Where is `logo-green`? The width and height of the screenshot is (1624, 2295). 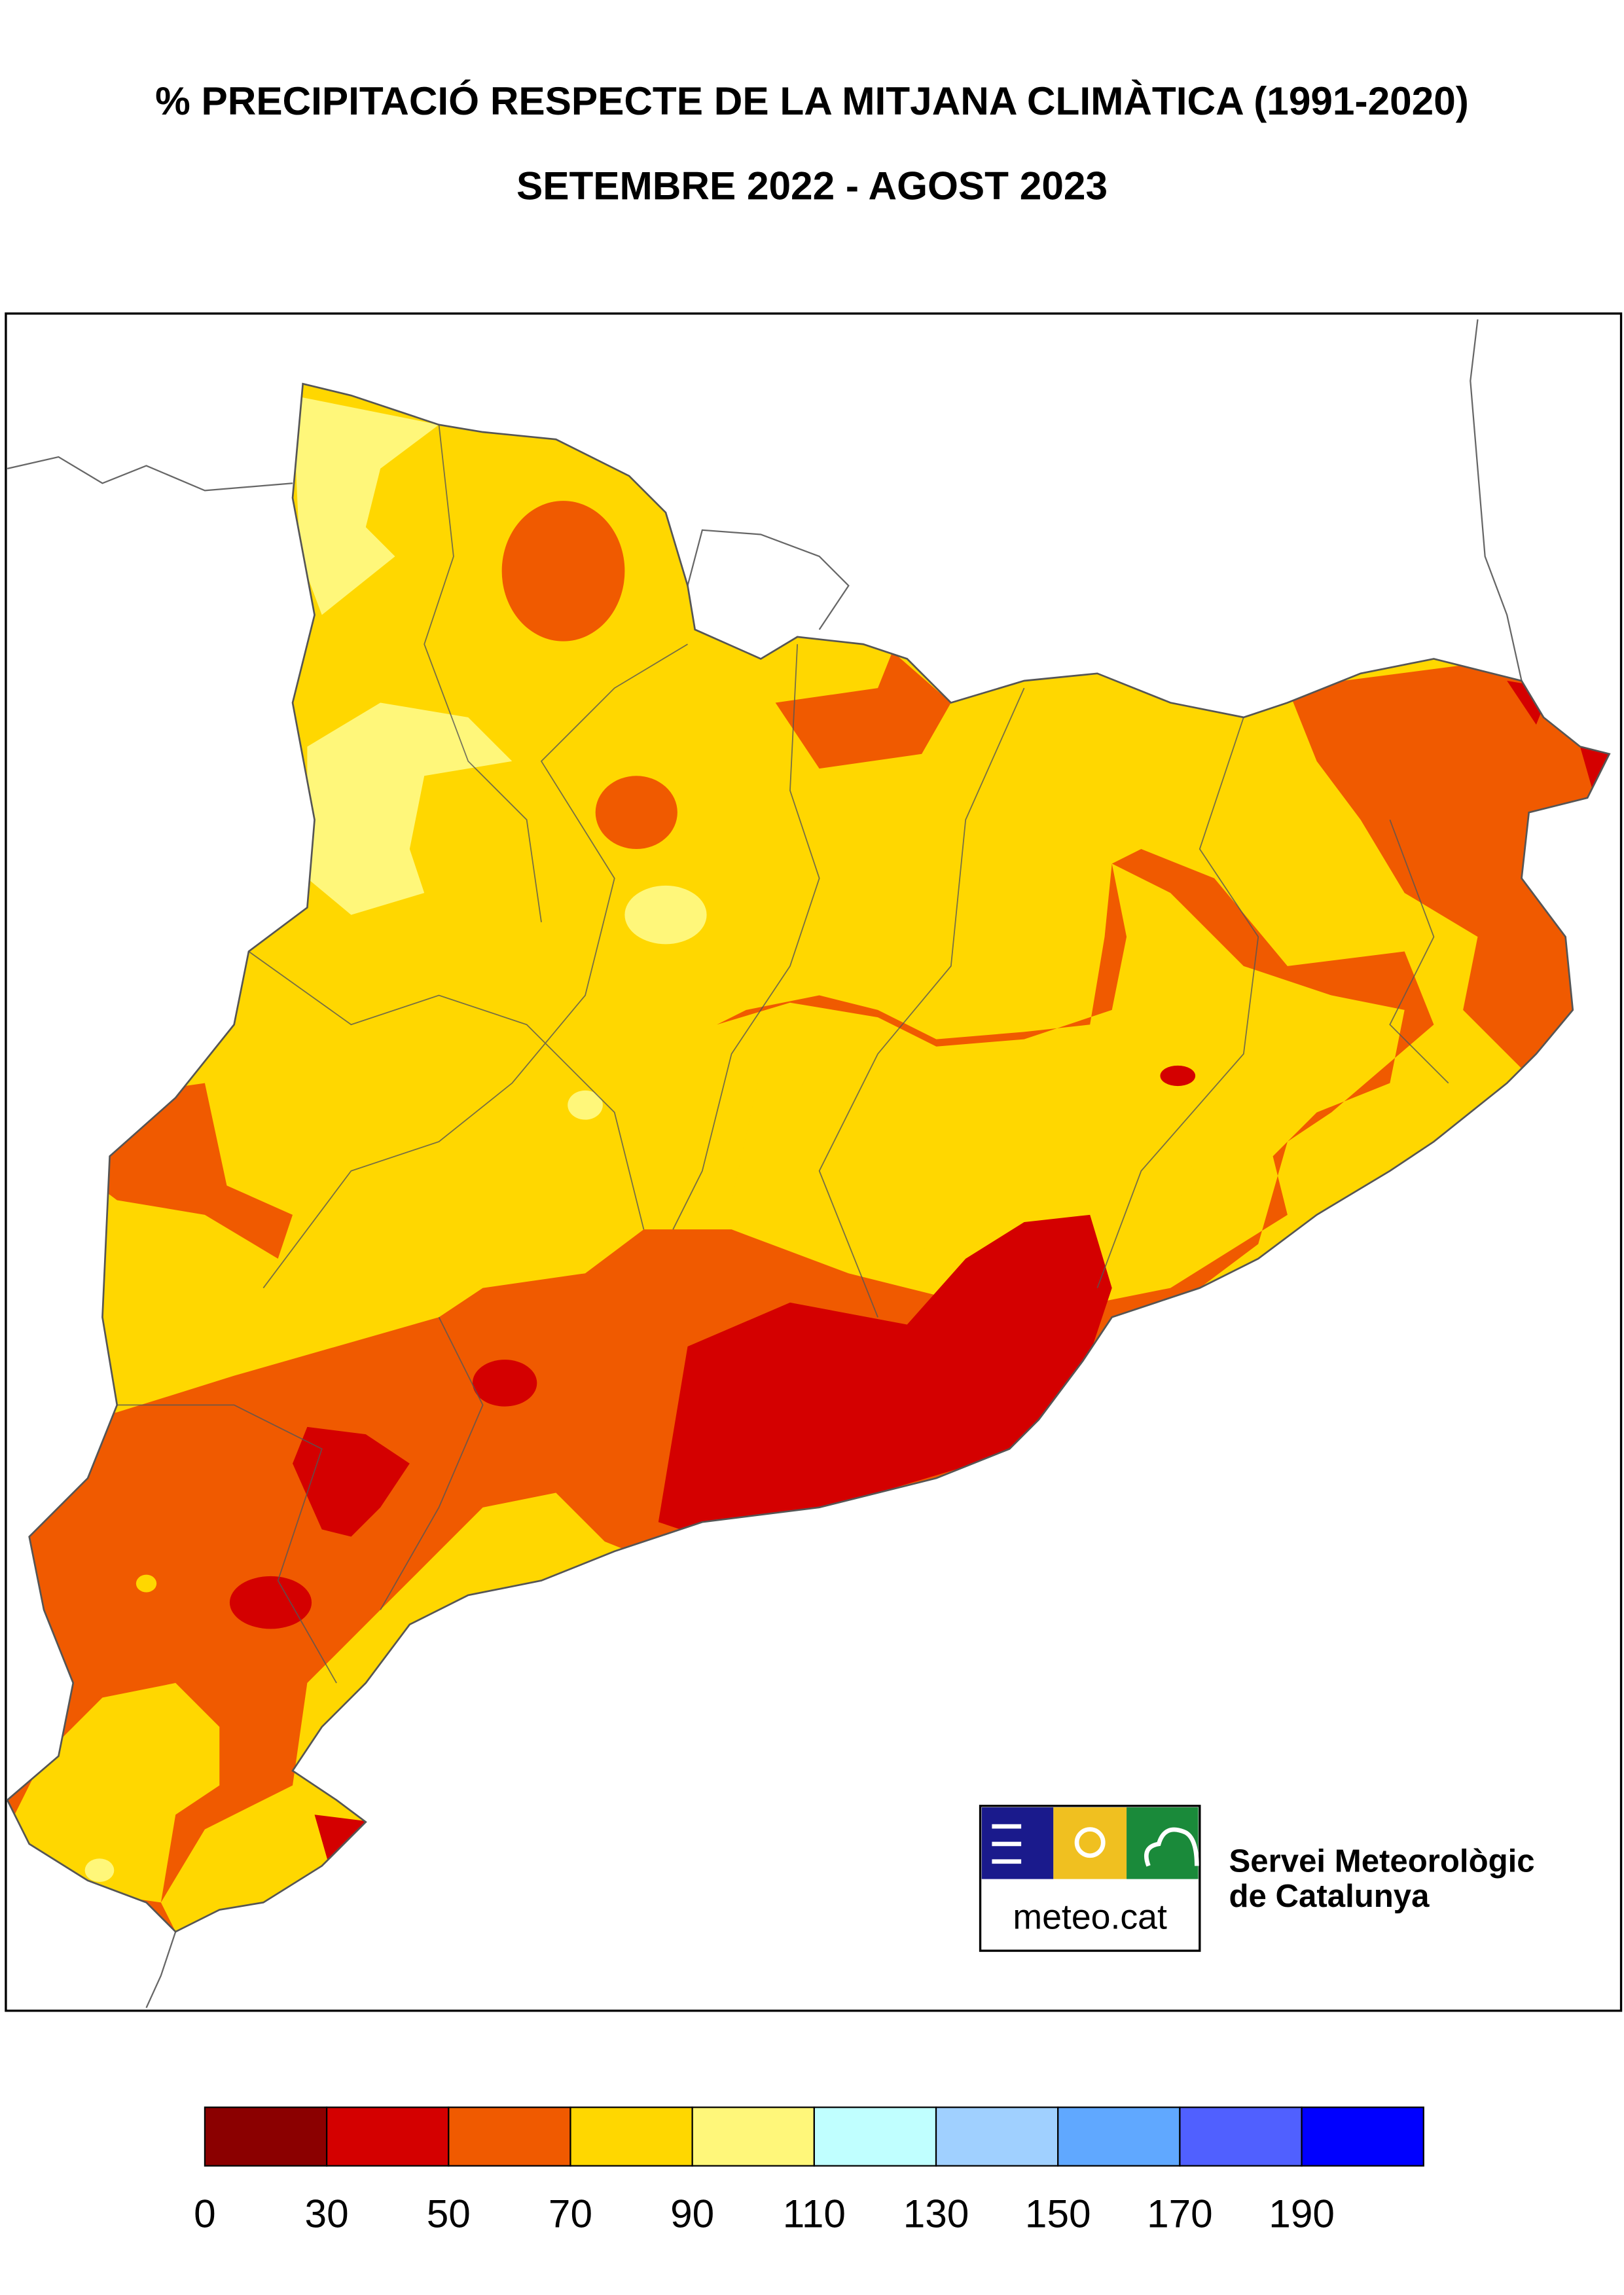 logo-green is located at coordinates (1163, 1843).